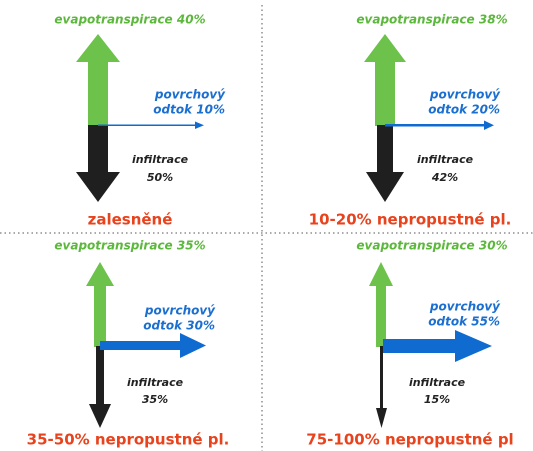 This screenshot has height=451, width=533. Describe the element at coordinates (431, 246) in the screenshot. I see `evapotranspiration-label: evapotranspirace 30%` at that location.